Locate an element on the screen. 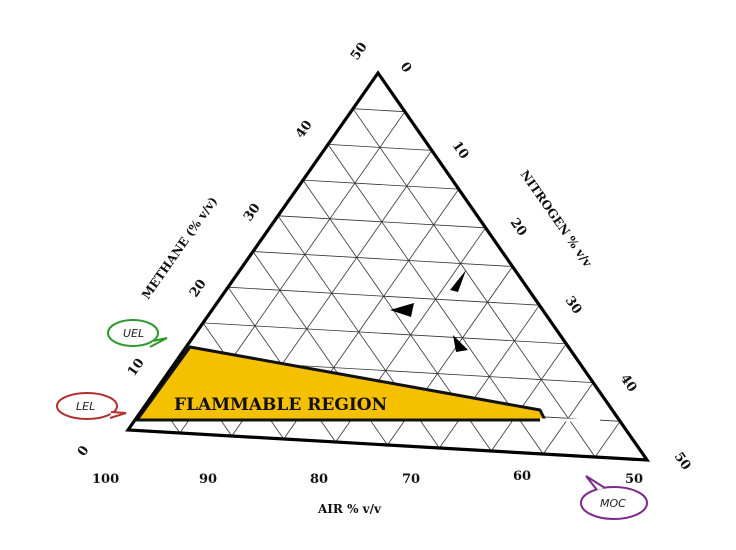  nitrogen-tick: 10 is located at coordinates (460, 150).